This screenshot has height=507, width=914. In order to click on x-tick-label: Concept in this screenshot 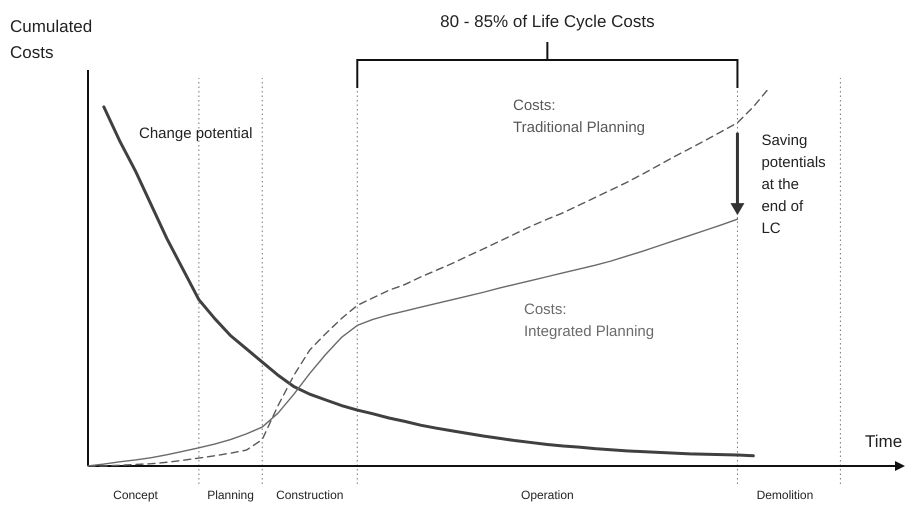, I will do `click(136, 495)`.